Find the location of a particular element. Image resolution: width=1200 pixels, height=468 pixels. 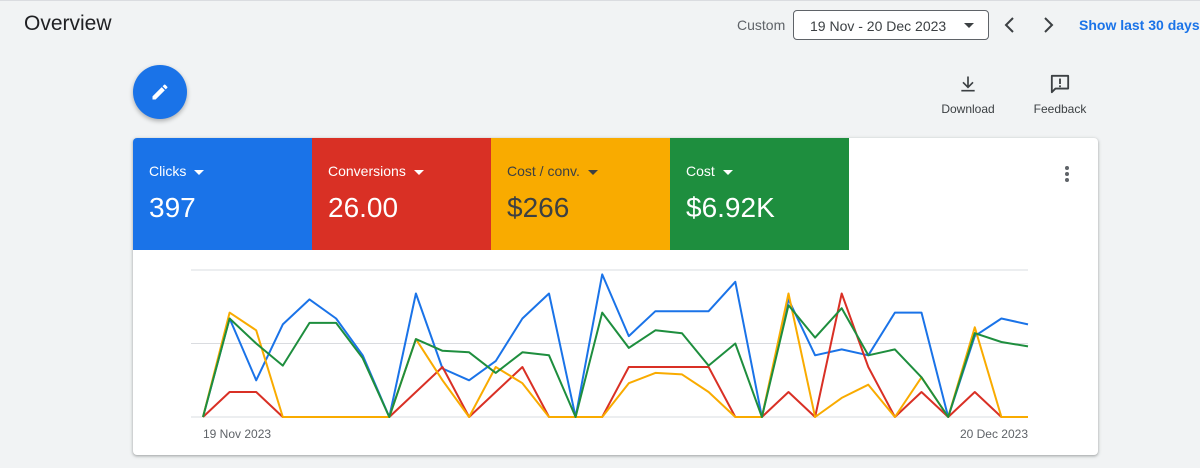

metric-cost-label: Cost is located at coordinates (709, 171).